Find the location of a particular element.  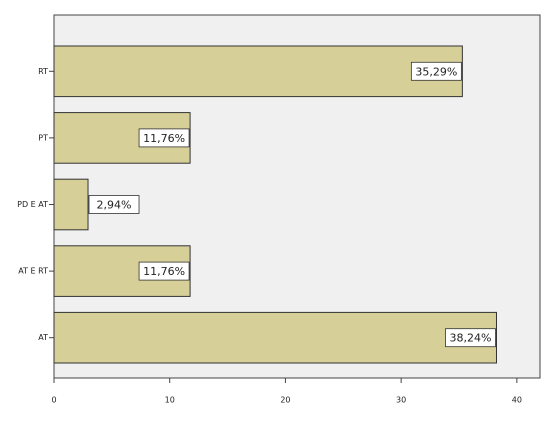

x-tick-label: 40 is located at coordinates (517, 400).